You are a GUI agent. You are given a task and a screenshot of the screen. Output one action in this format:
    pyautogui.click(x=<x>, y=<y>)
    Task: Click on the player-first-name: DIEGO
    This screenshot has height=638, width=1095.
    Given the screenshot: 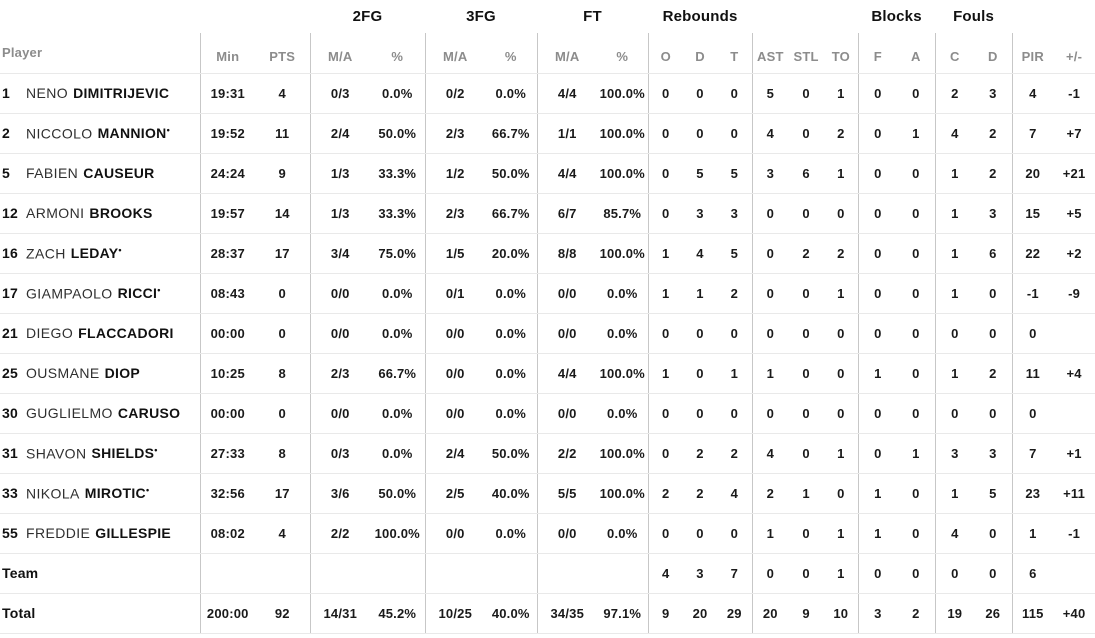 What is the action you would take?
    pyautogui.click(x=50, y=333)
    